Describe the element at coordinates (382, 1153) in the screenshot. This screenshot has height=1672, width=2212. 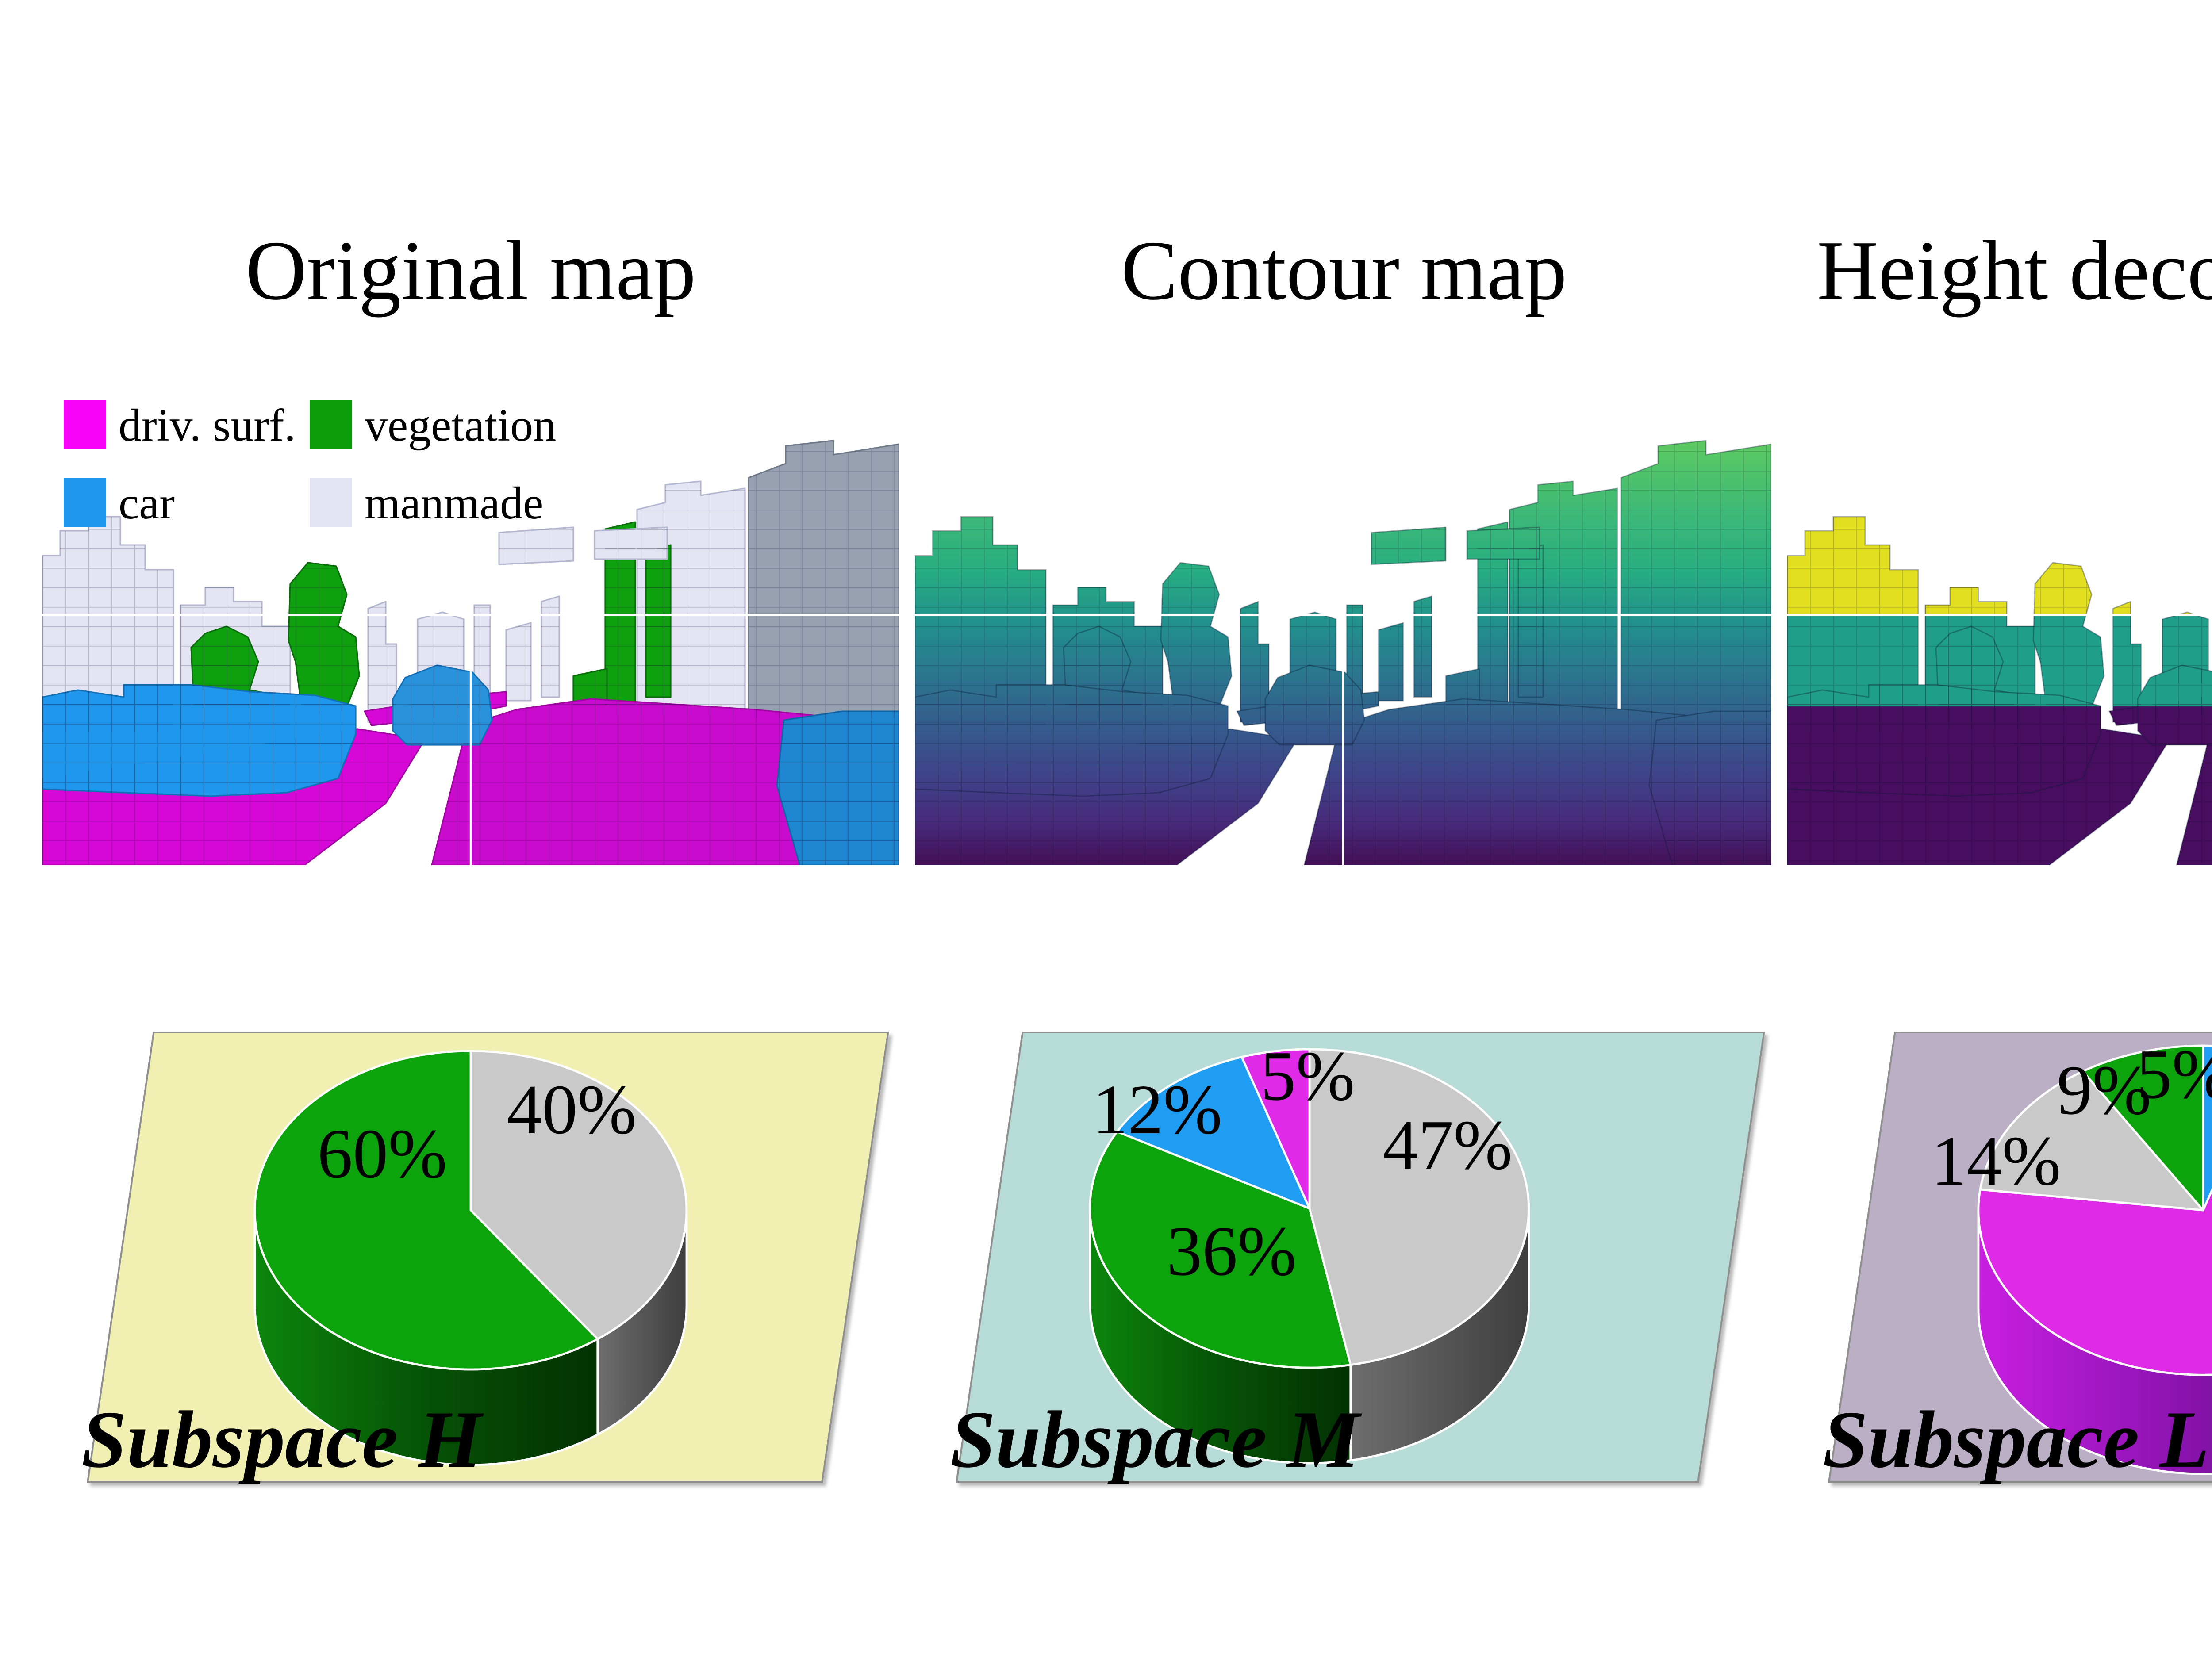
I see `pie-h-label-60: 60%` at that location.